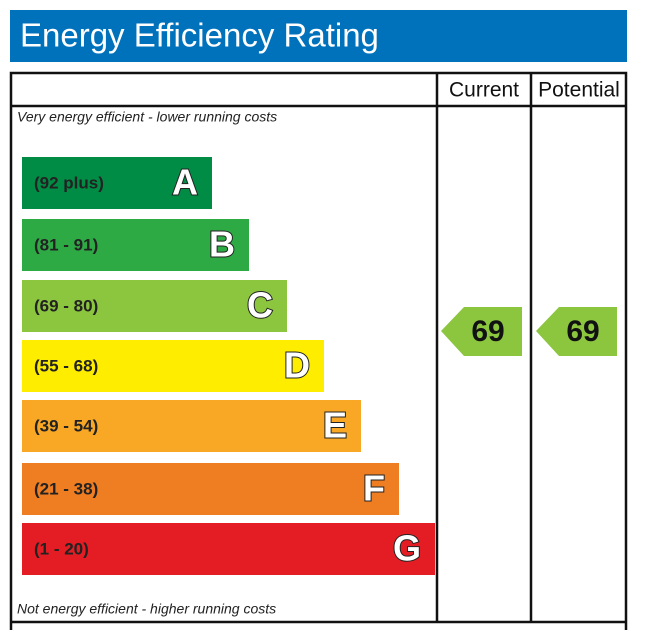  I want to click on band-range: (92 plus), so click(69, 182).